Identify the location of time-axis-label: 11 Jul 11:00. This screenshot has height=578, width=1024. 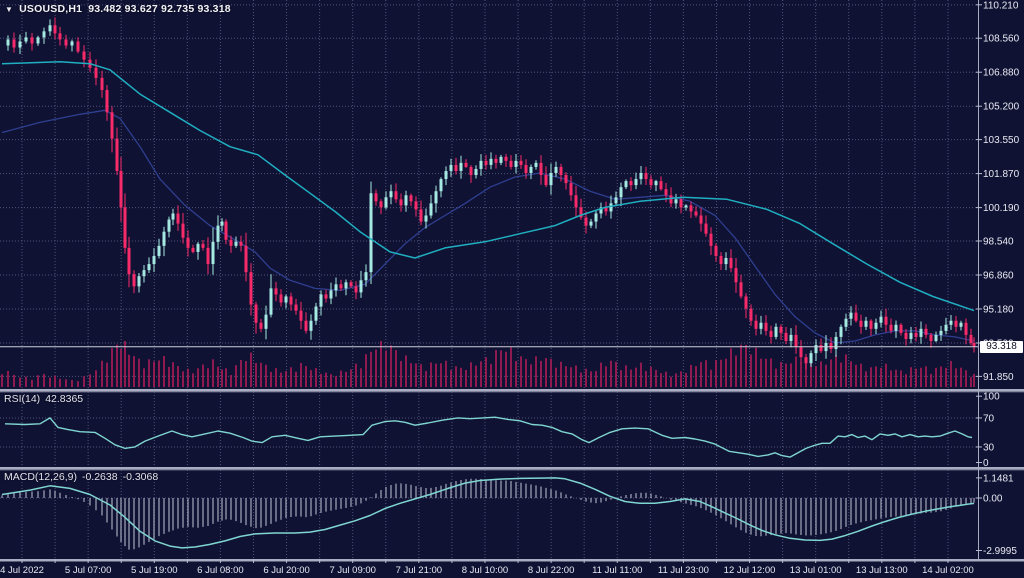
(617, 570).